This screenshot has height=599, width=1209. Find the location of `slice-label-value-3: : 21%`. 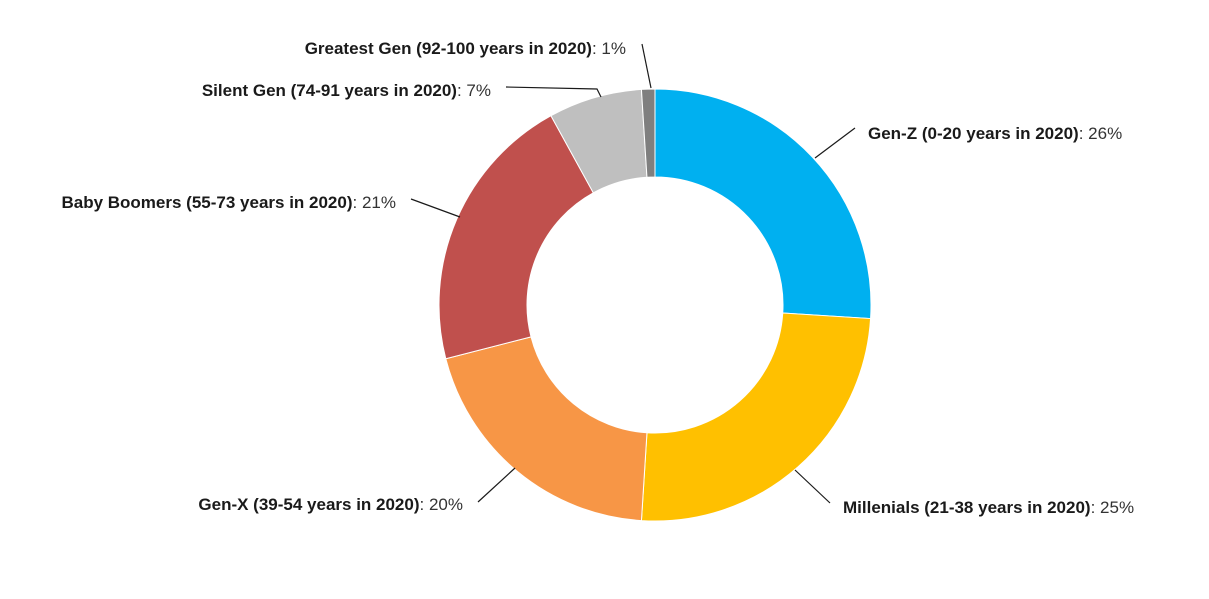

slice-label-value-3: : 21% is located at coordinates (374, 202).